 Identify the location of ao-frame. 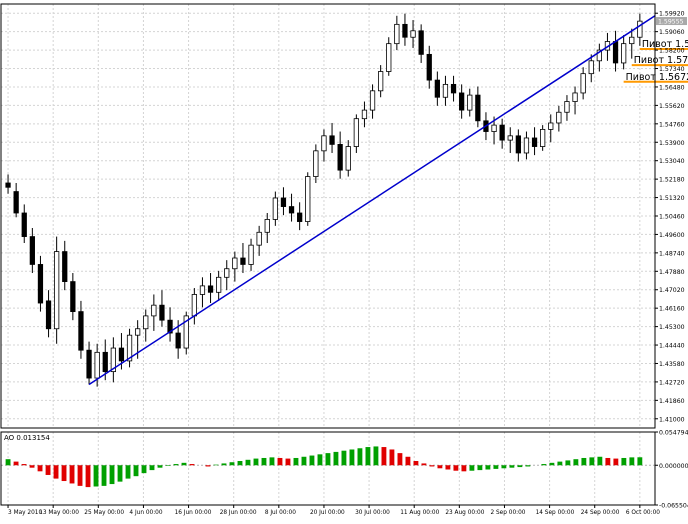
(328, 468).